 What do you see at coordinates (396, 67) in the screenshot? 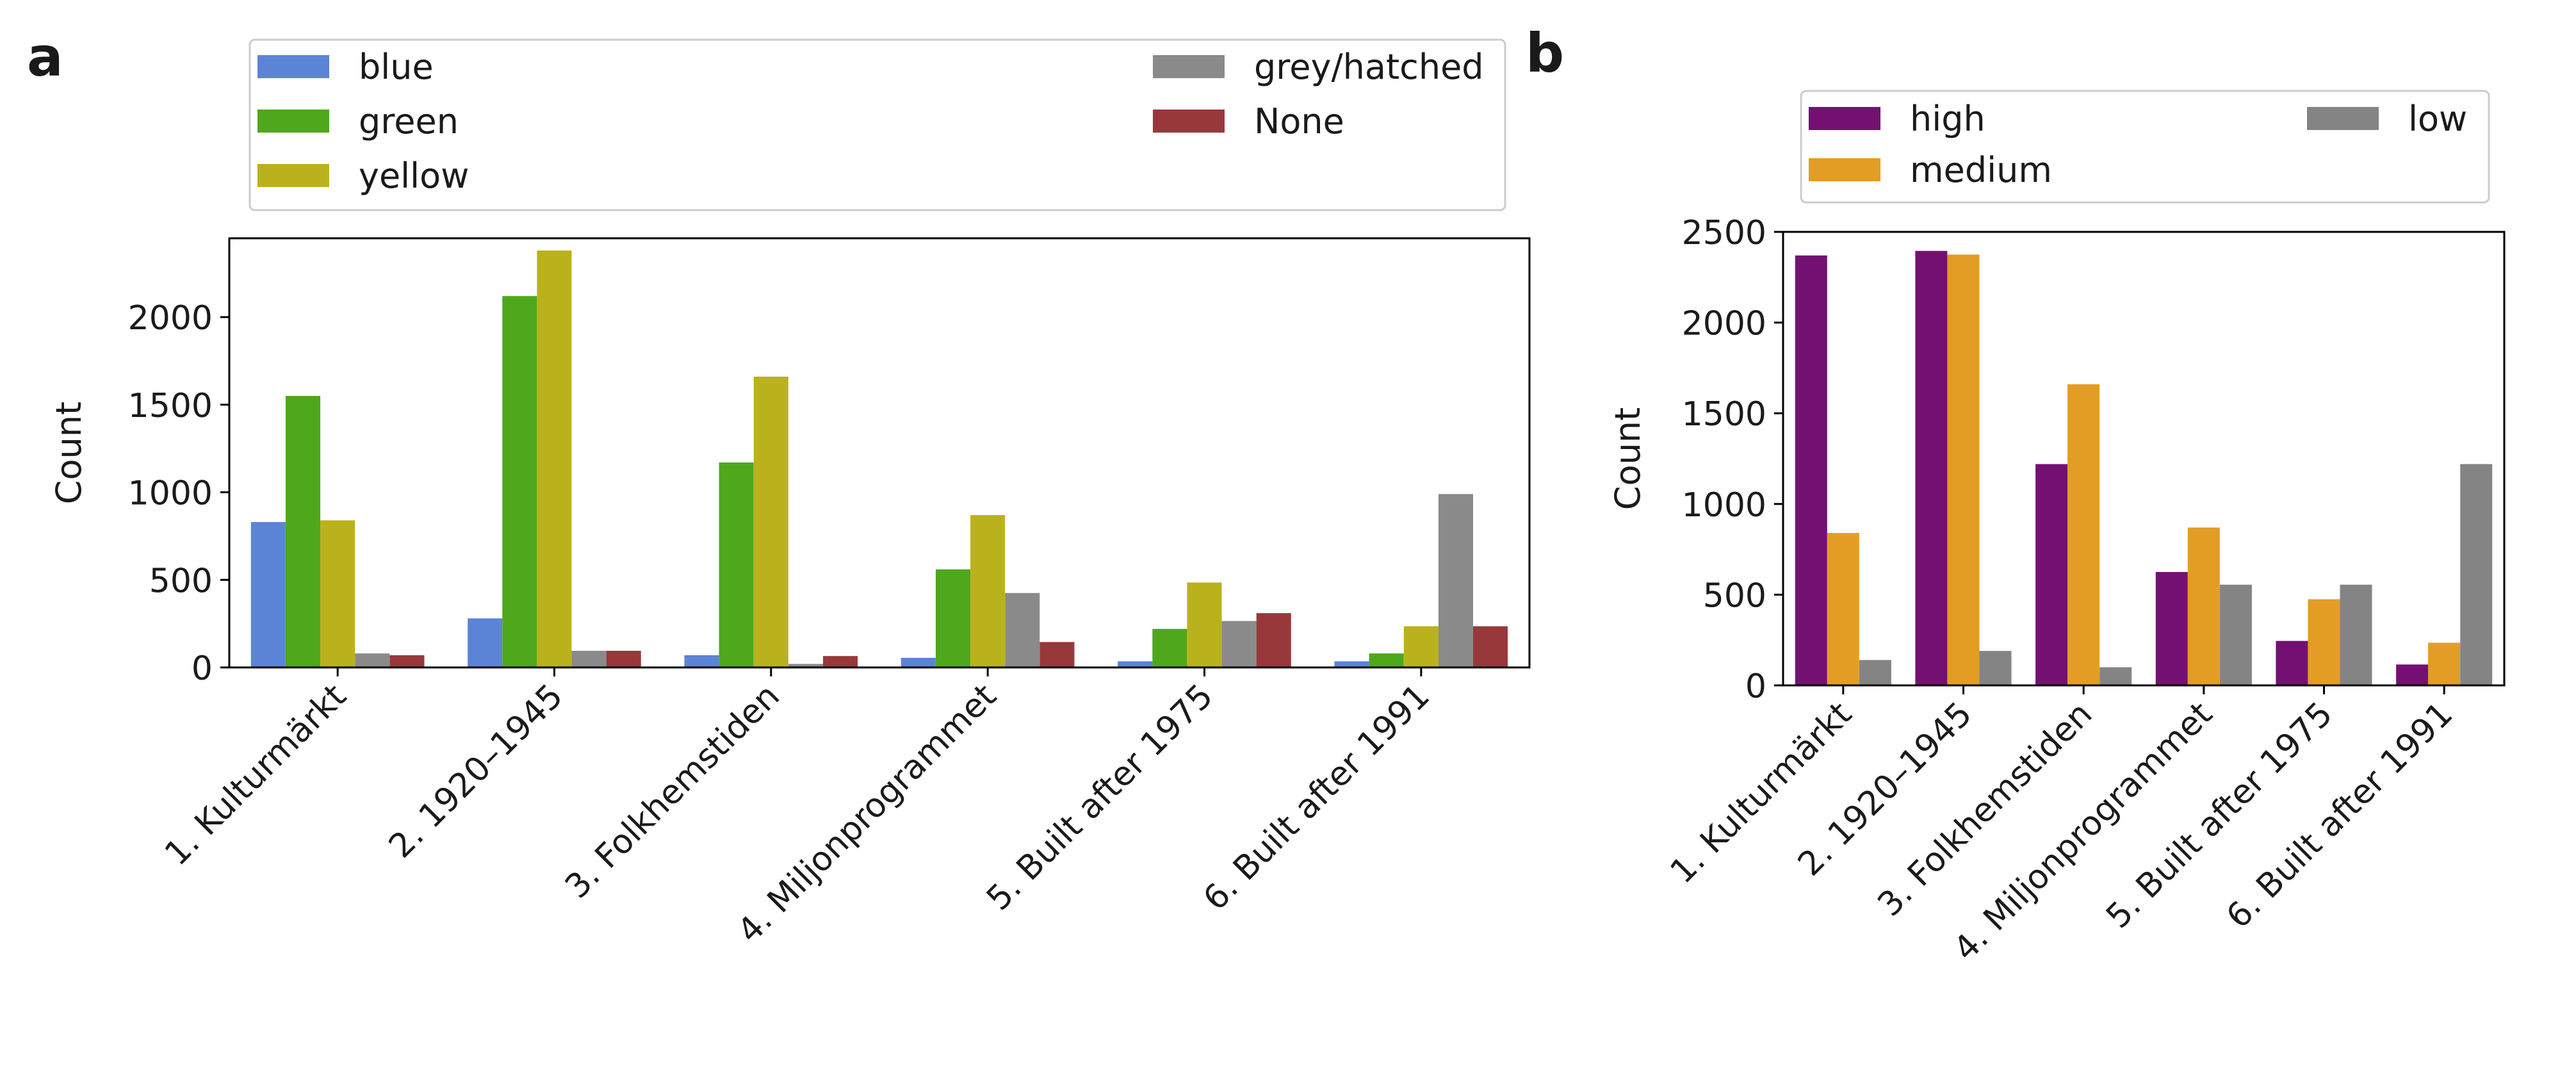
I see `legend-label: blue` at bounding box center [396, 67].